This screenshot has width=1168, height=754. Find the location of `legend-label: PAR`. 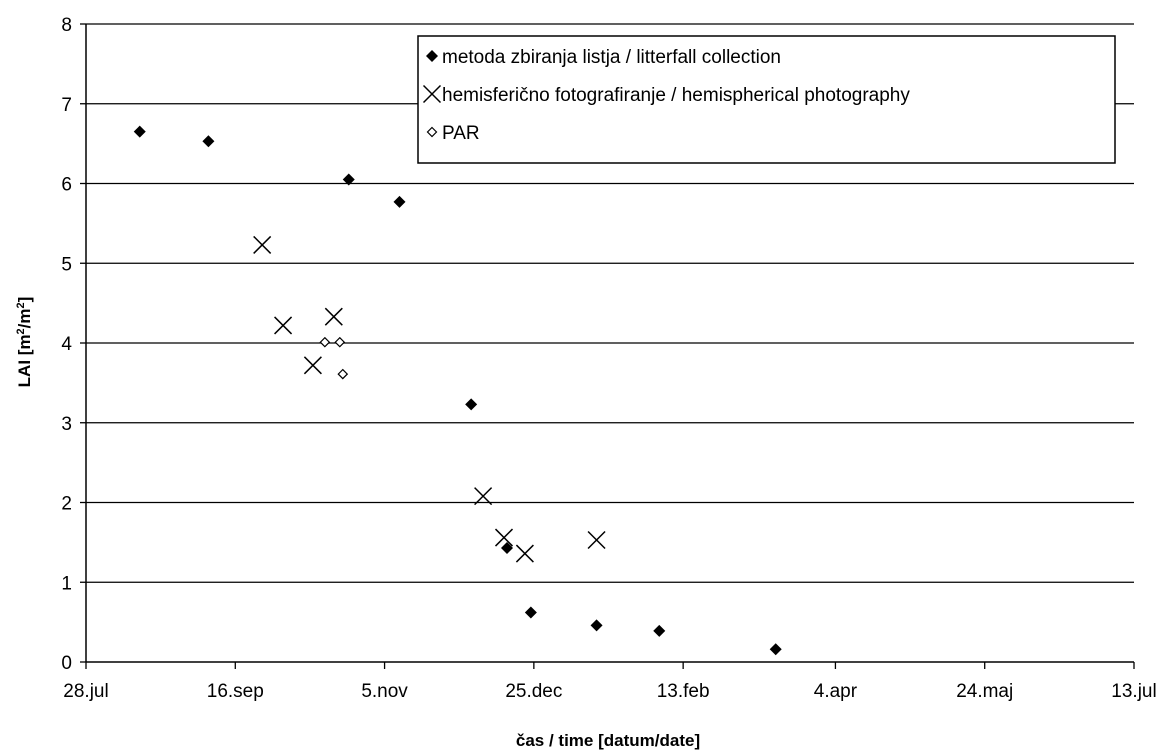

legend-label: PAR is located at coordinates (461, 133).